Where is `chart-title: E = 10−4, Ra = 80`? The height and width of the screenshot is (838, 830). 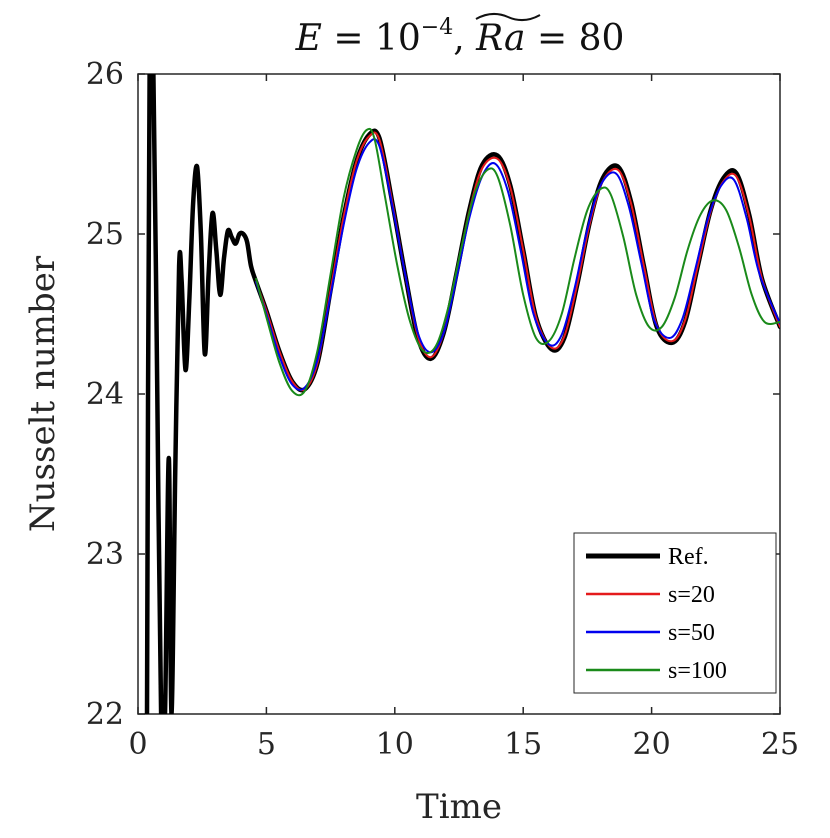
chart-title: E = 10−4, Ra = 80 is located at coordinates (460, 37).